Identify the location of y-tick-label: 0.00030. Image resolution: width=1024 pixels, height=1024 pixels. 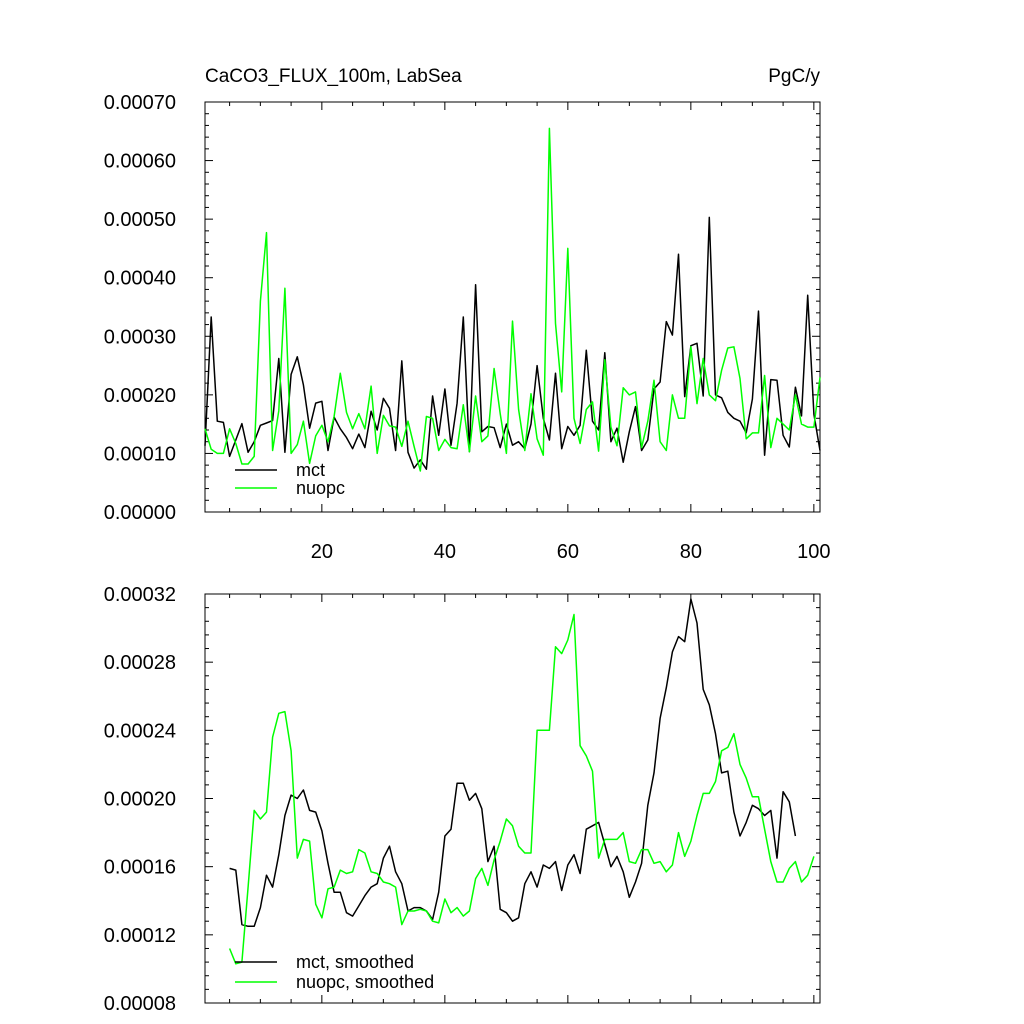
(140, 337).